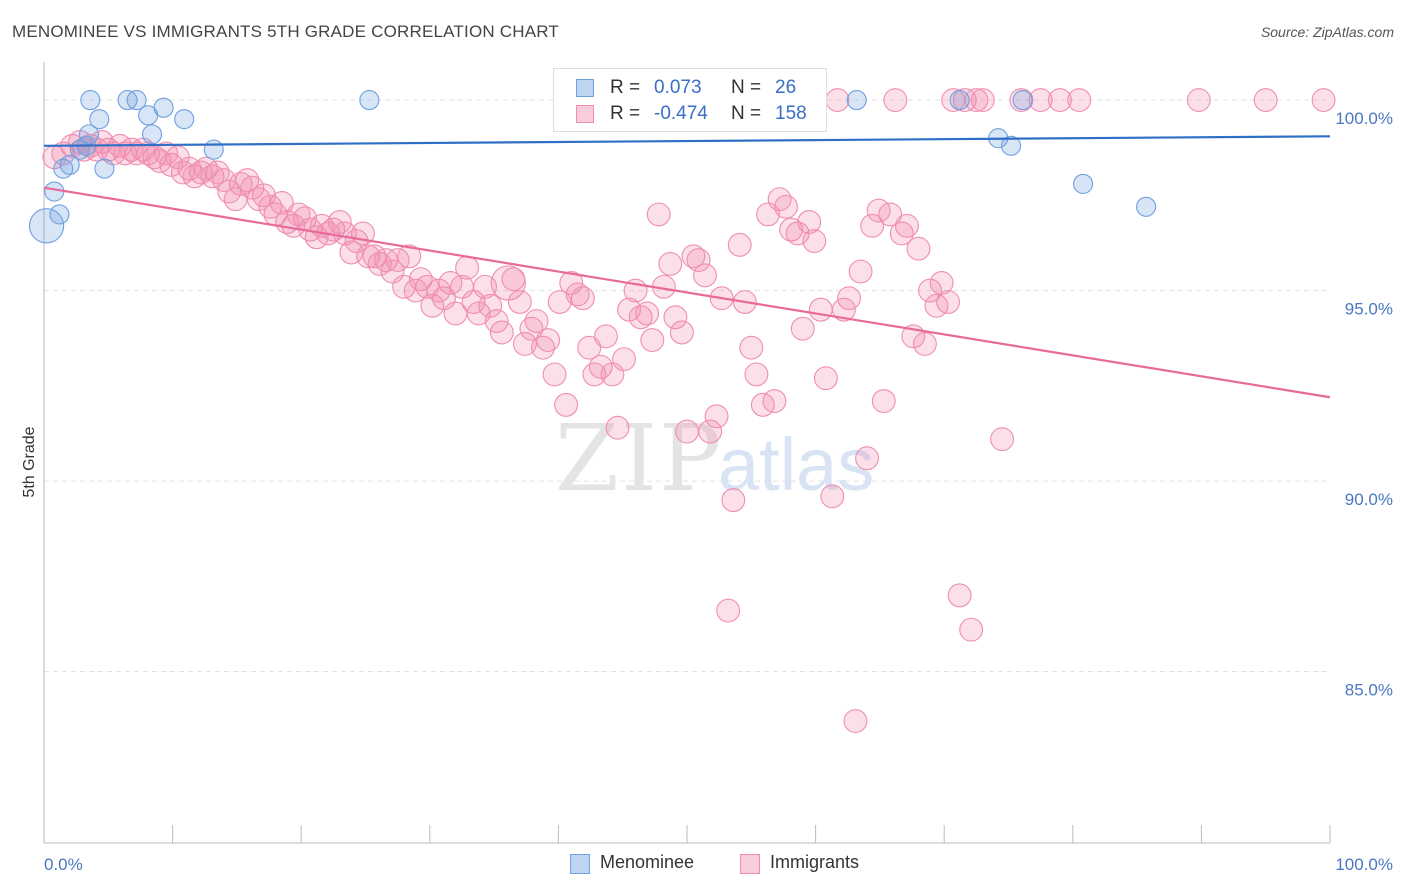 This screenshot has width=1406, height=892. I want to click on r-value: -0.474, so click(681, 113).